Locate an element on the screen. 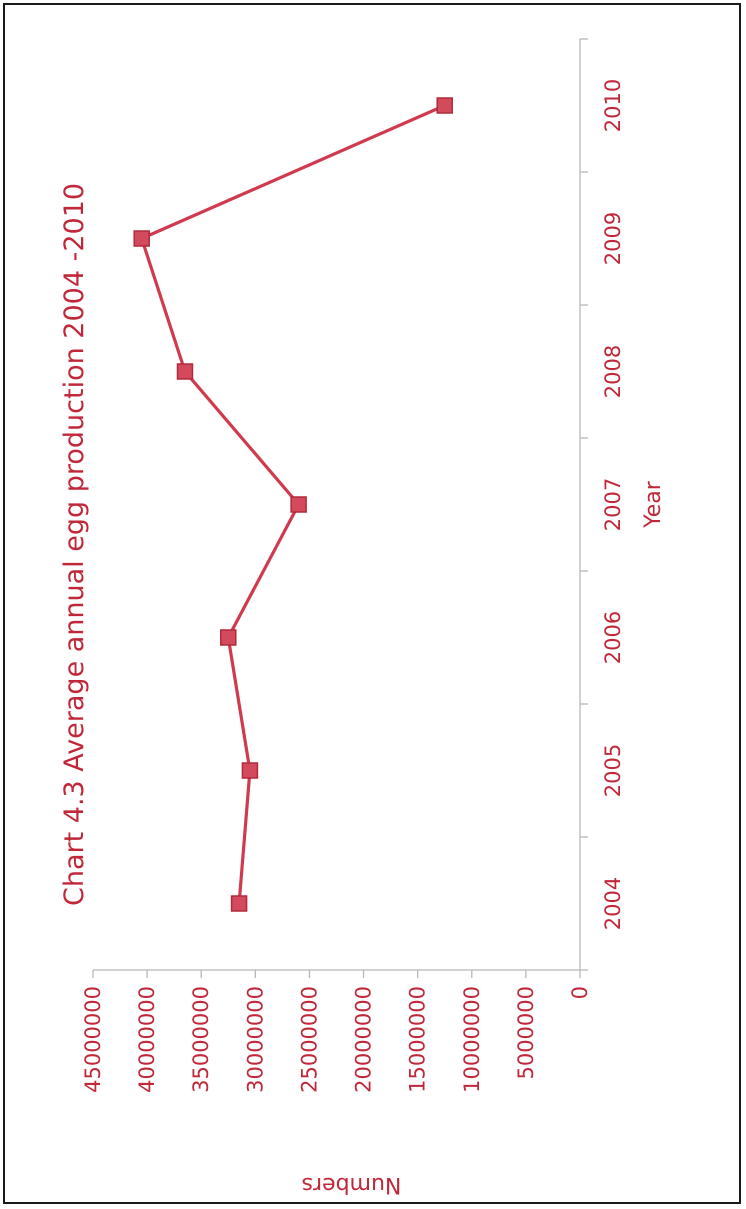  y-tick-label: 35000000 is located at coordinates (201, 1039).